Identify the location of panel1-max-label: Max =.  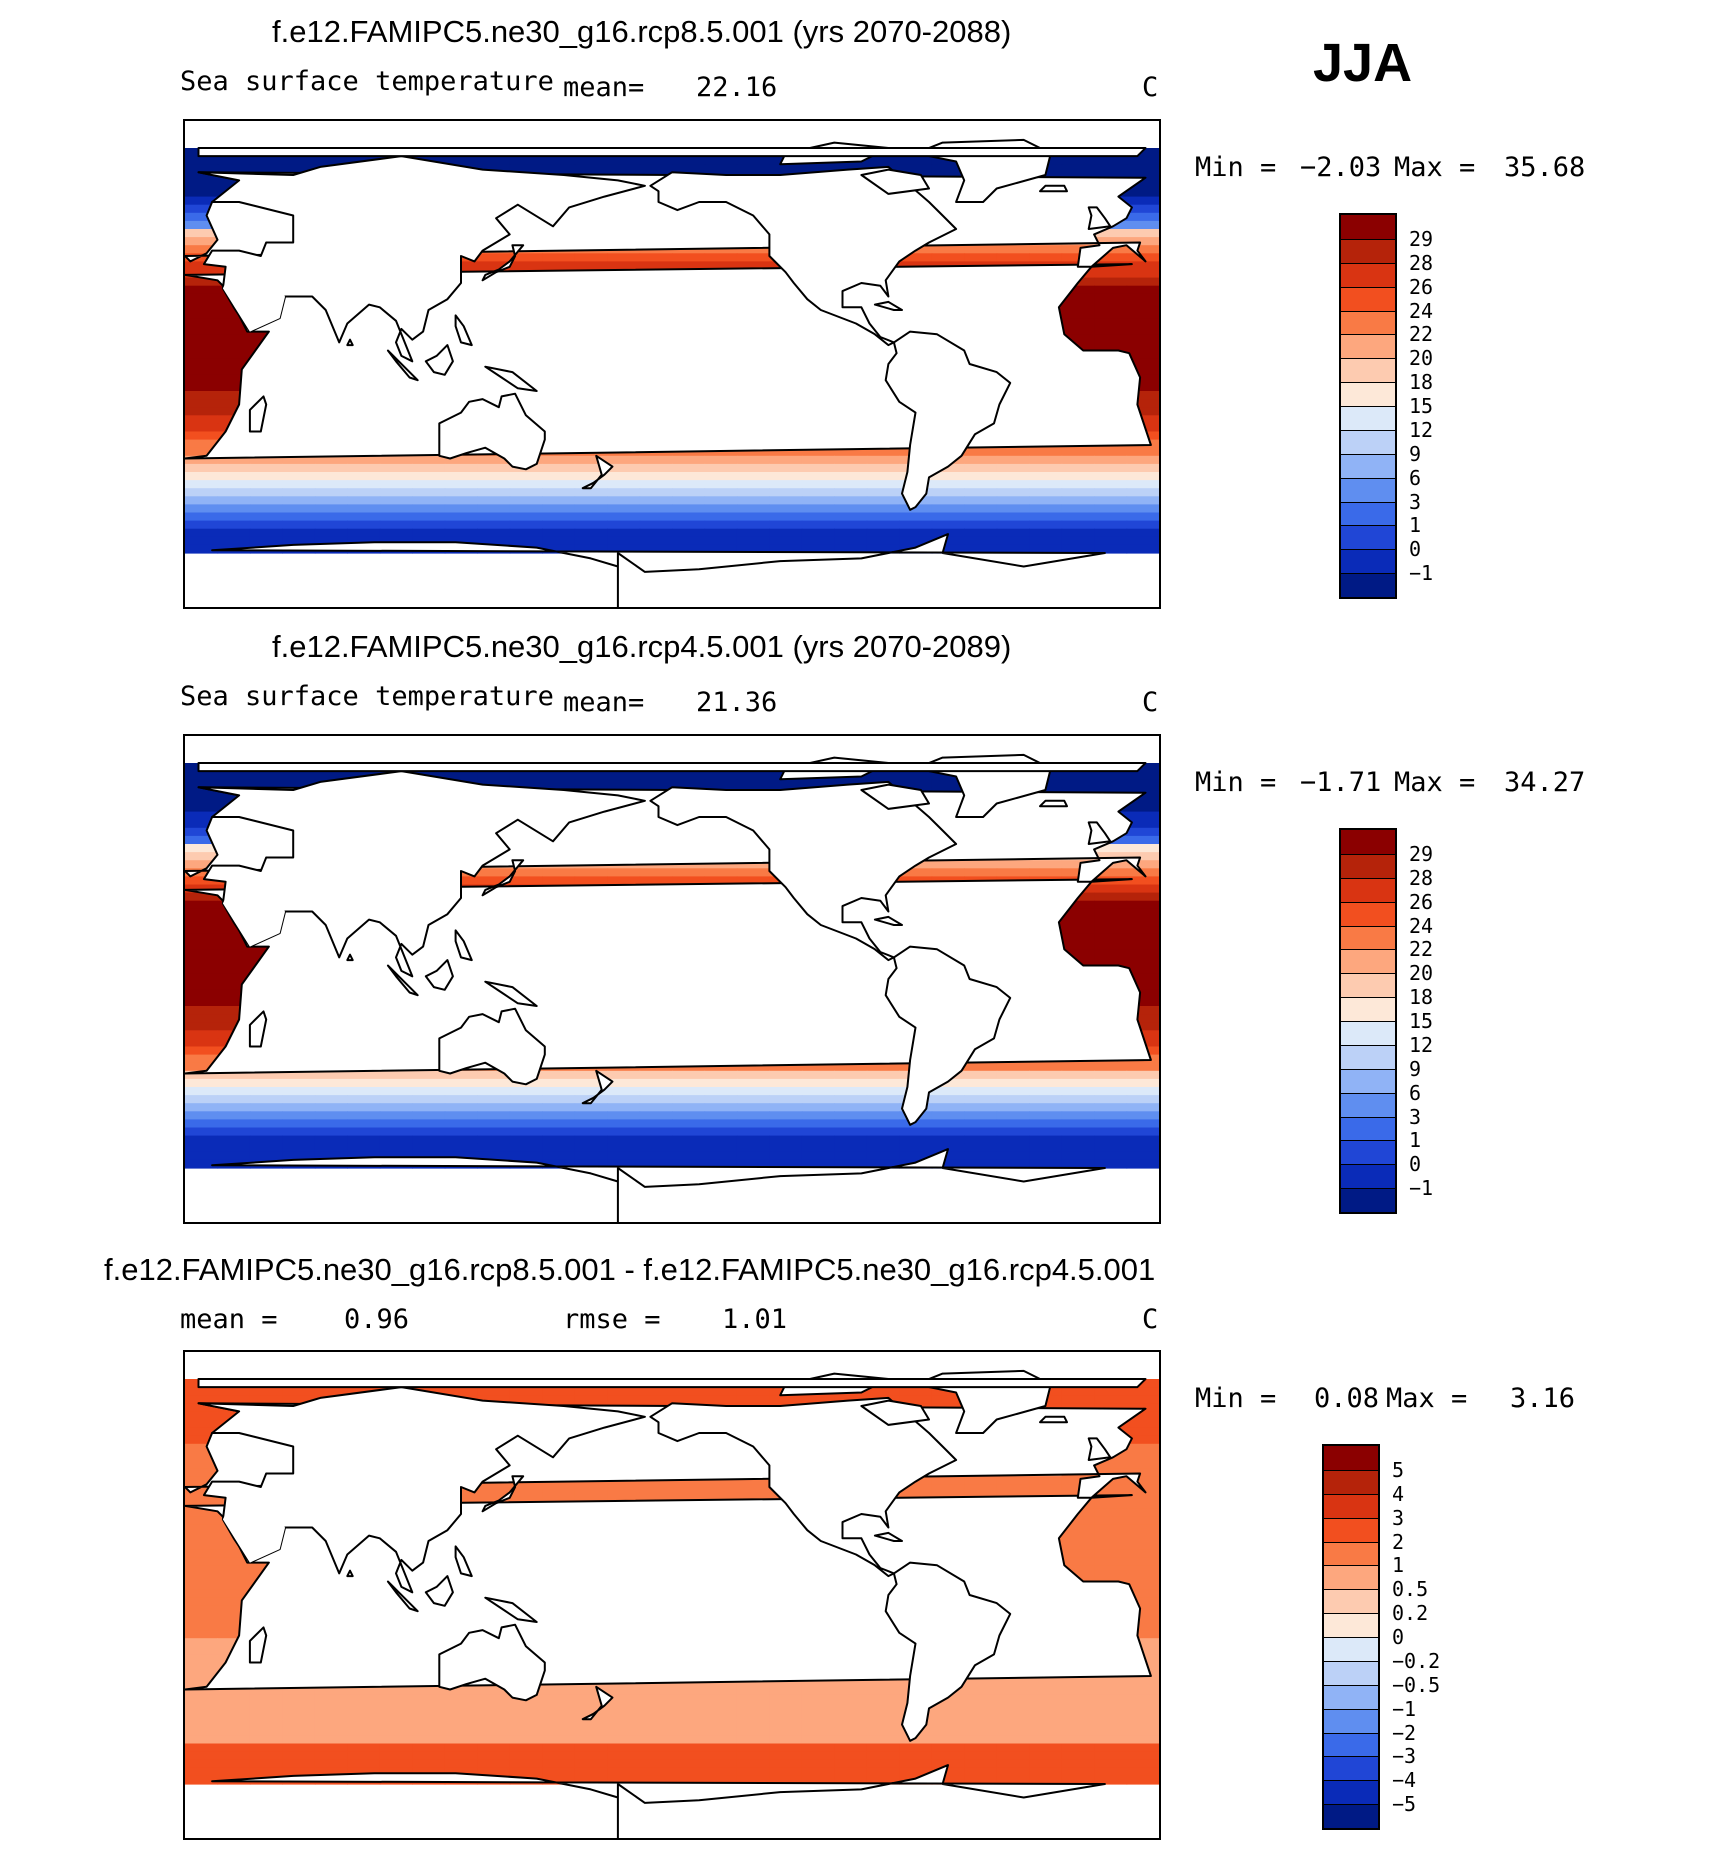
(1435, 167).